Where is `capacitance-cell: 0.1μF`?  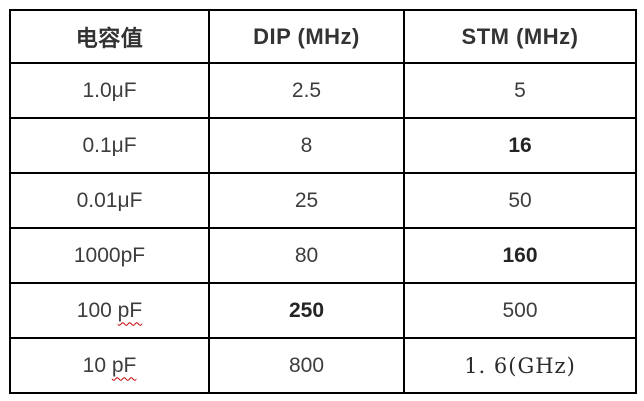 capacitance-cell: 0.1μF is located at coordinates (109, 145).